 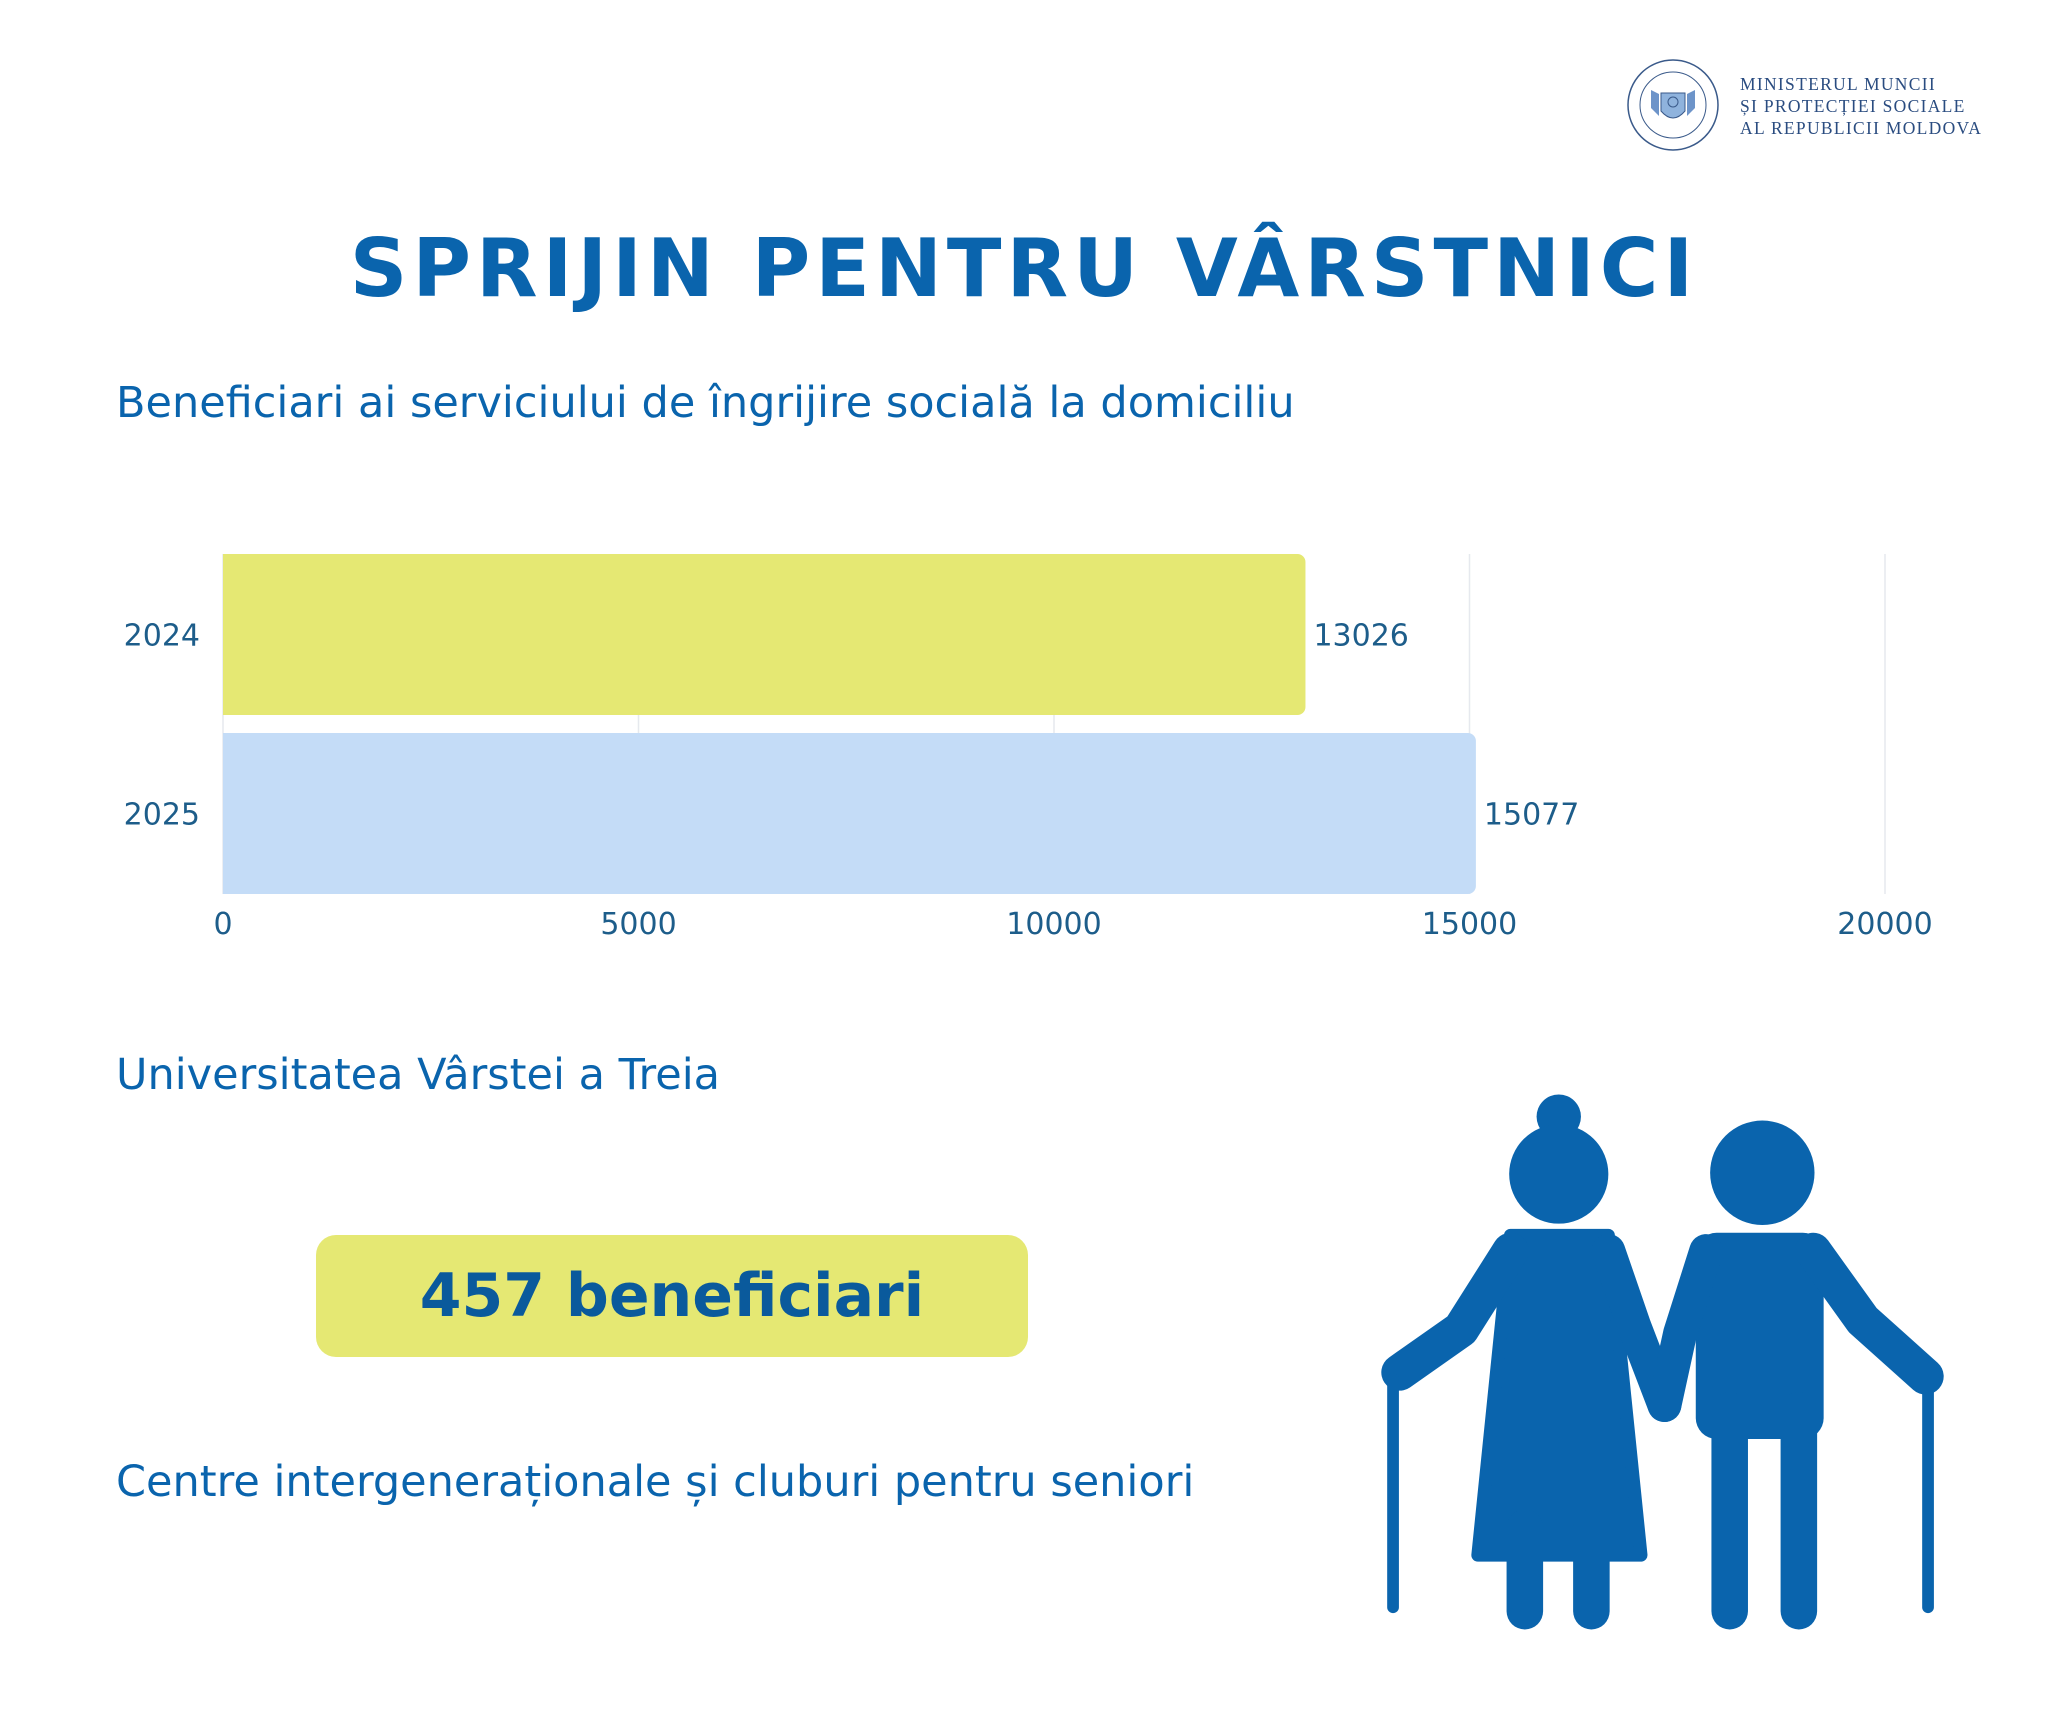 I want to click on data-label: 13026, so click(x=1360, y=636).